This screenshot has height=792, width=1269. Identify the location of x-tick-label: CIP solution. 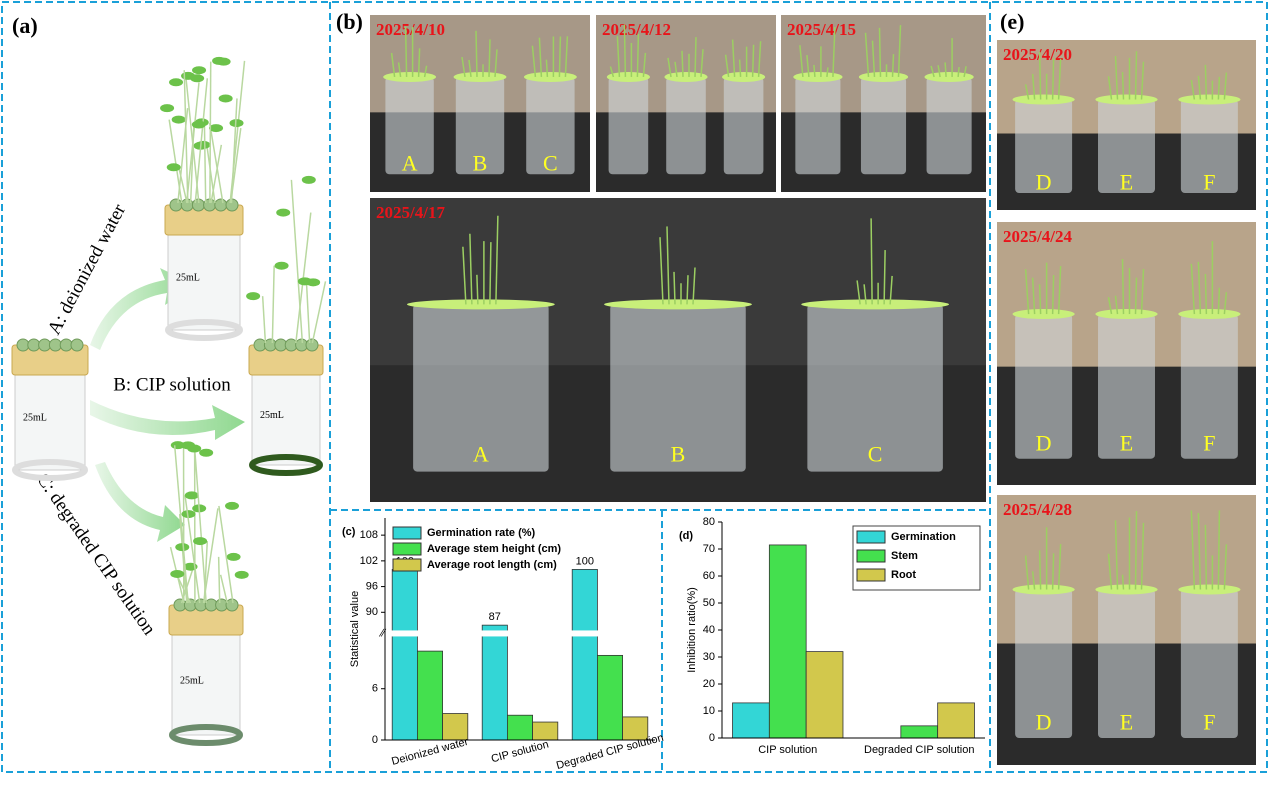
(787, 750).